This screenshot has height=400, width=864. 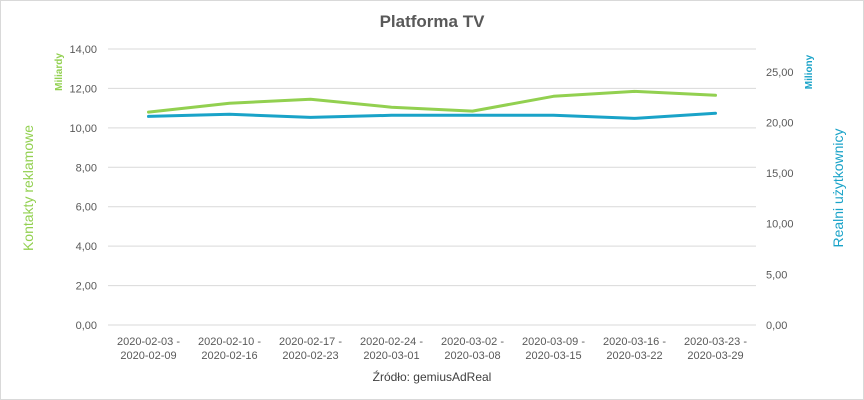 I want to click on left-tick-label: 12,00, so click(x=83, y=89).